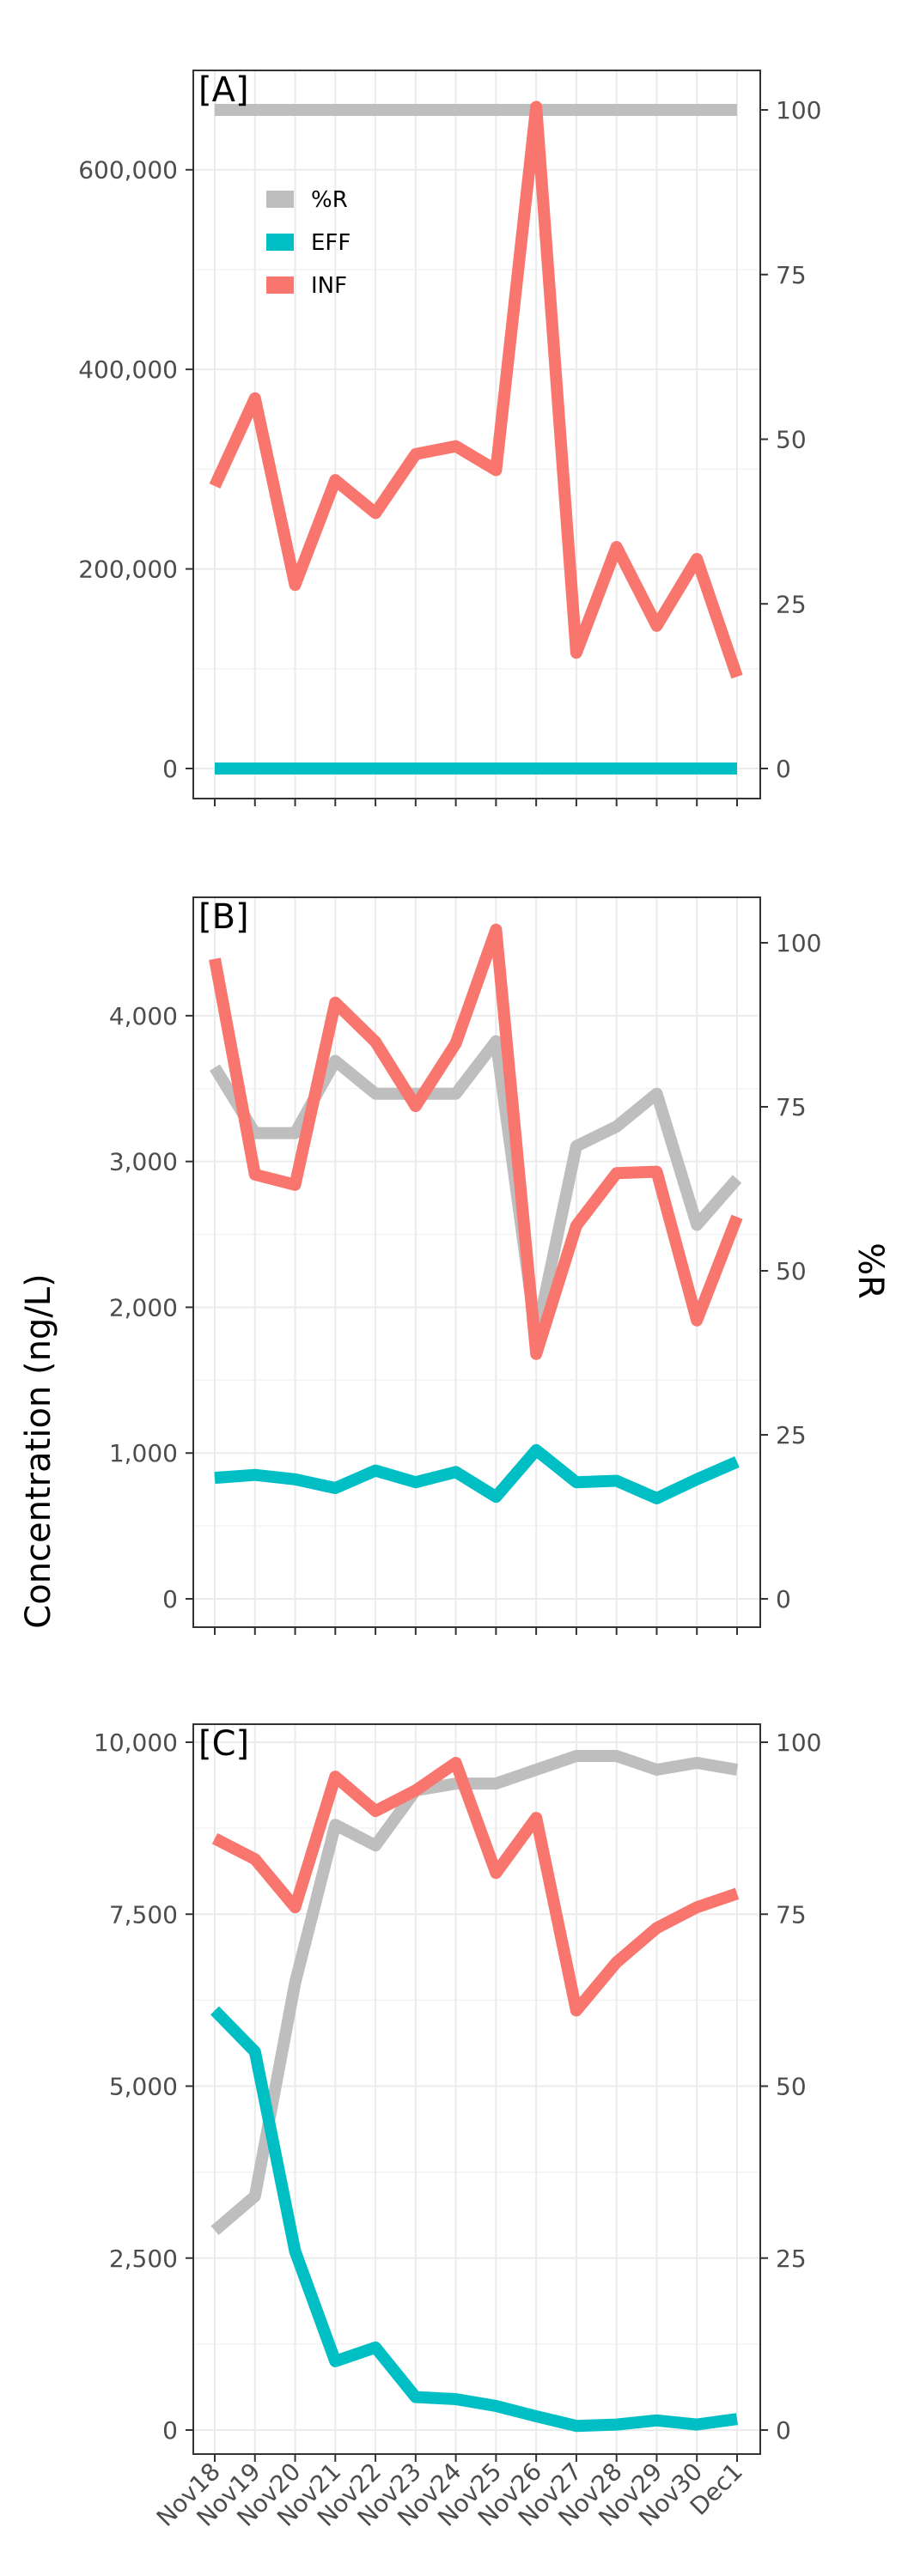  What do you see at coordinates (38, 1451) in the screenshot?
I see `left-axis-title: Concentration (ng/L)` at bounding box center [38, 1451].